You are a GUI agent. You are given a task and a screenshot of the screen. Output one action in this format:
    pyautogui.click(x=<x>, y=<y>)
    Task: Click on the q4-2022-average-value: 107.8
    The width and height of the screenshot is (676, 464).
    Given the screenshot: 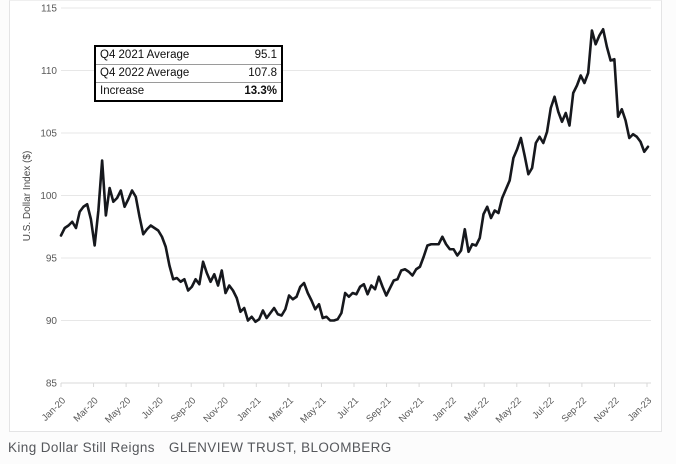 What is the action you would take?
    pyautogui.click(x=262, y=72)
    